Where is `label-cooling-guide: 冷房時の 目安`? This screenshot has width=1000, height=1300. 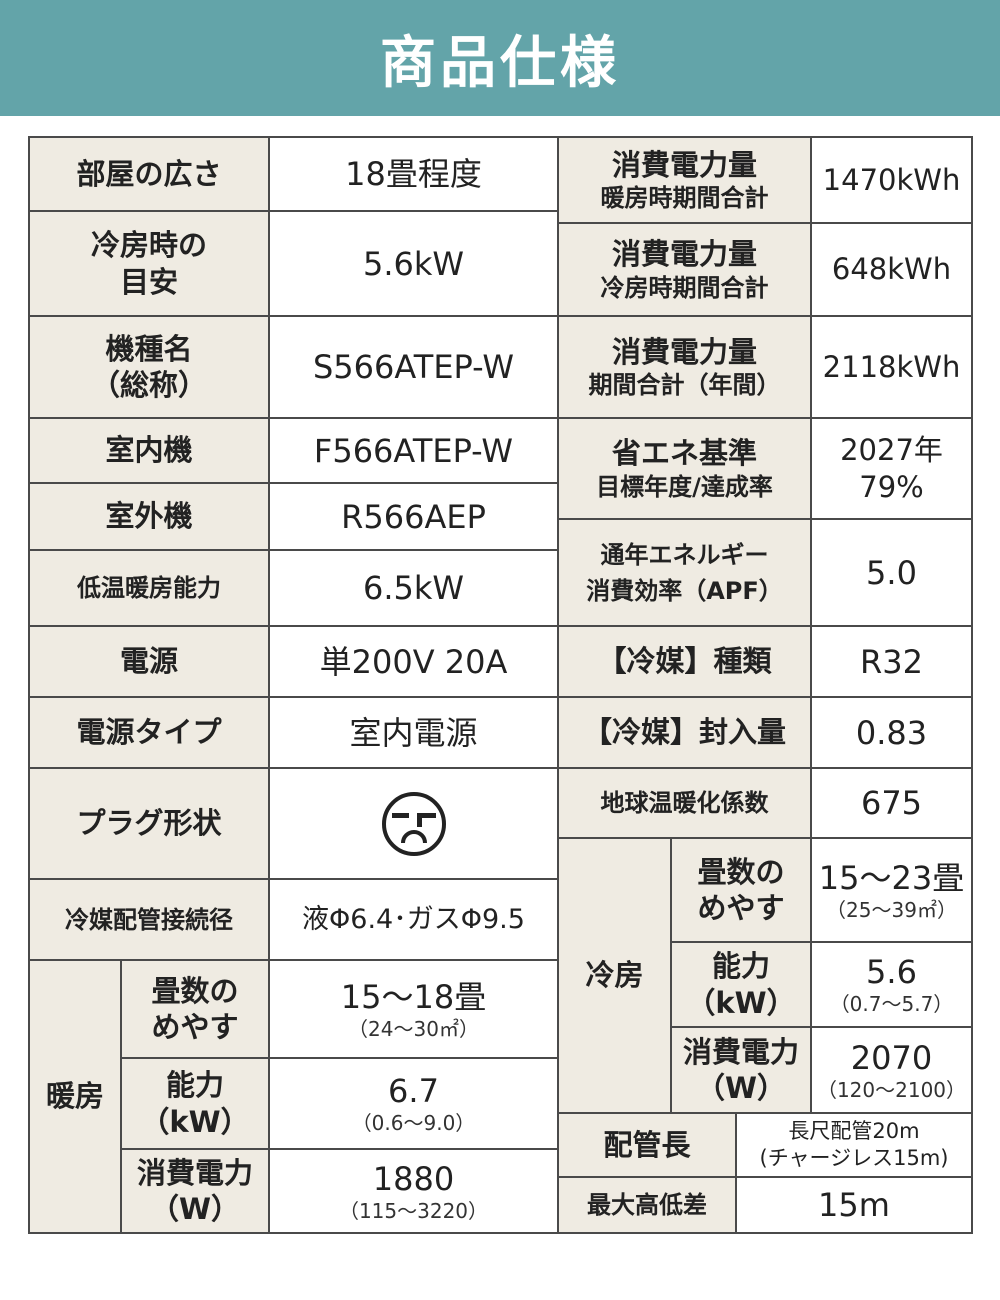 label-cooling-guide: 冷房時の 目安 is located at coordinates (149, 263).